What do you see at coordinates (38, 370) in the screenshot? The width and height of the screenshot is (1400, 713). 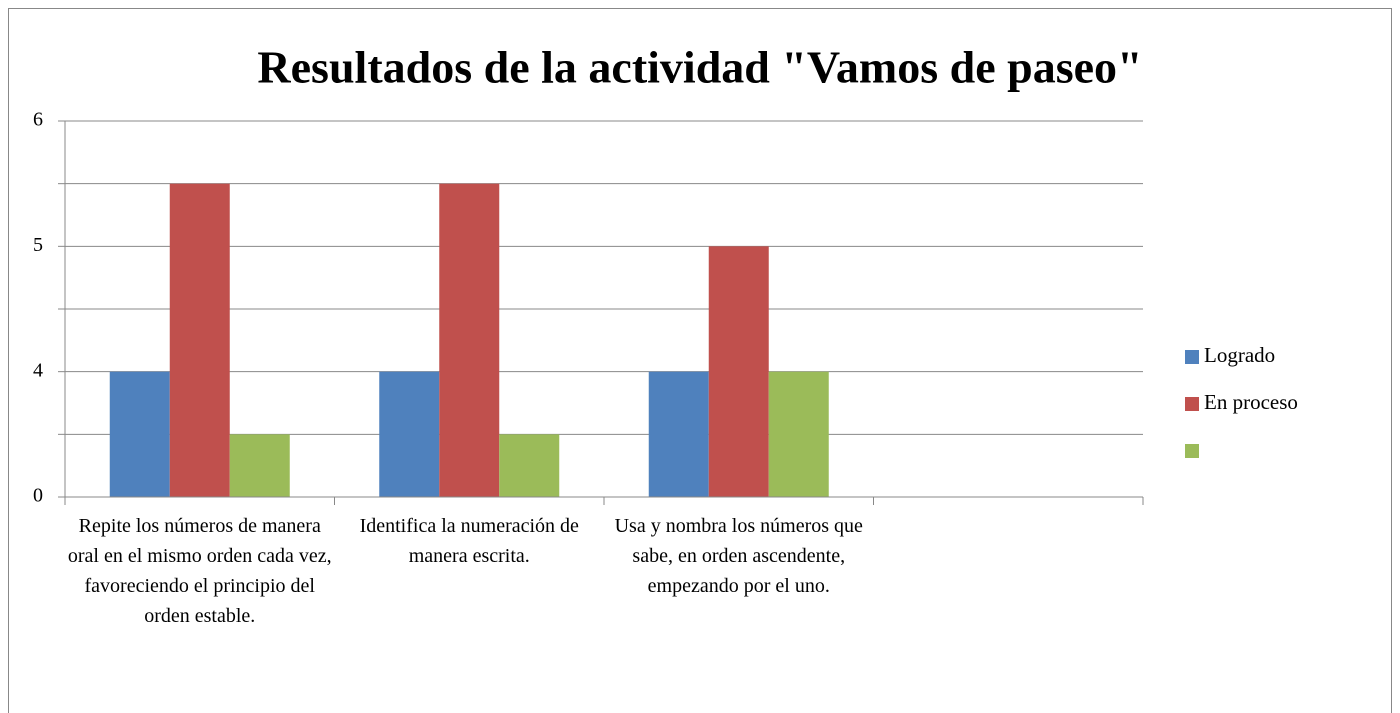 I see `y-tick-label: 4` at bounding box center [38, 370].